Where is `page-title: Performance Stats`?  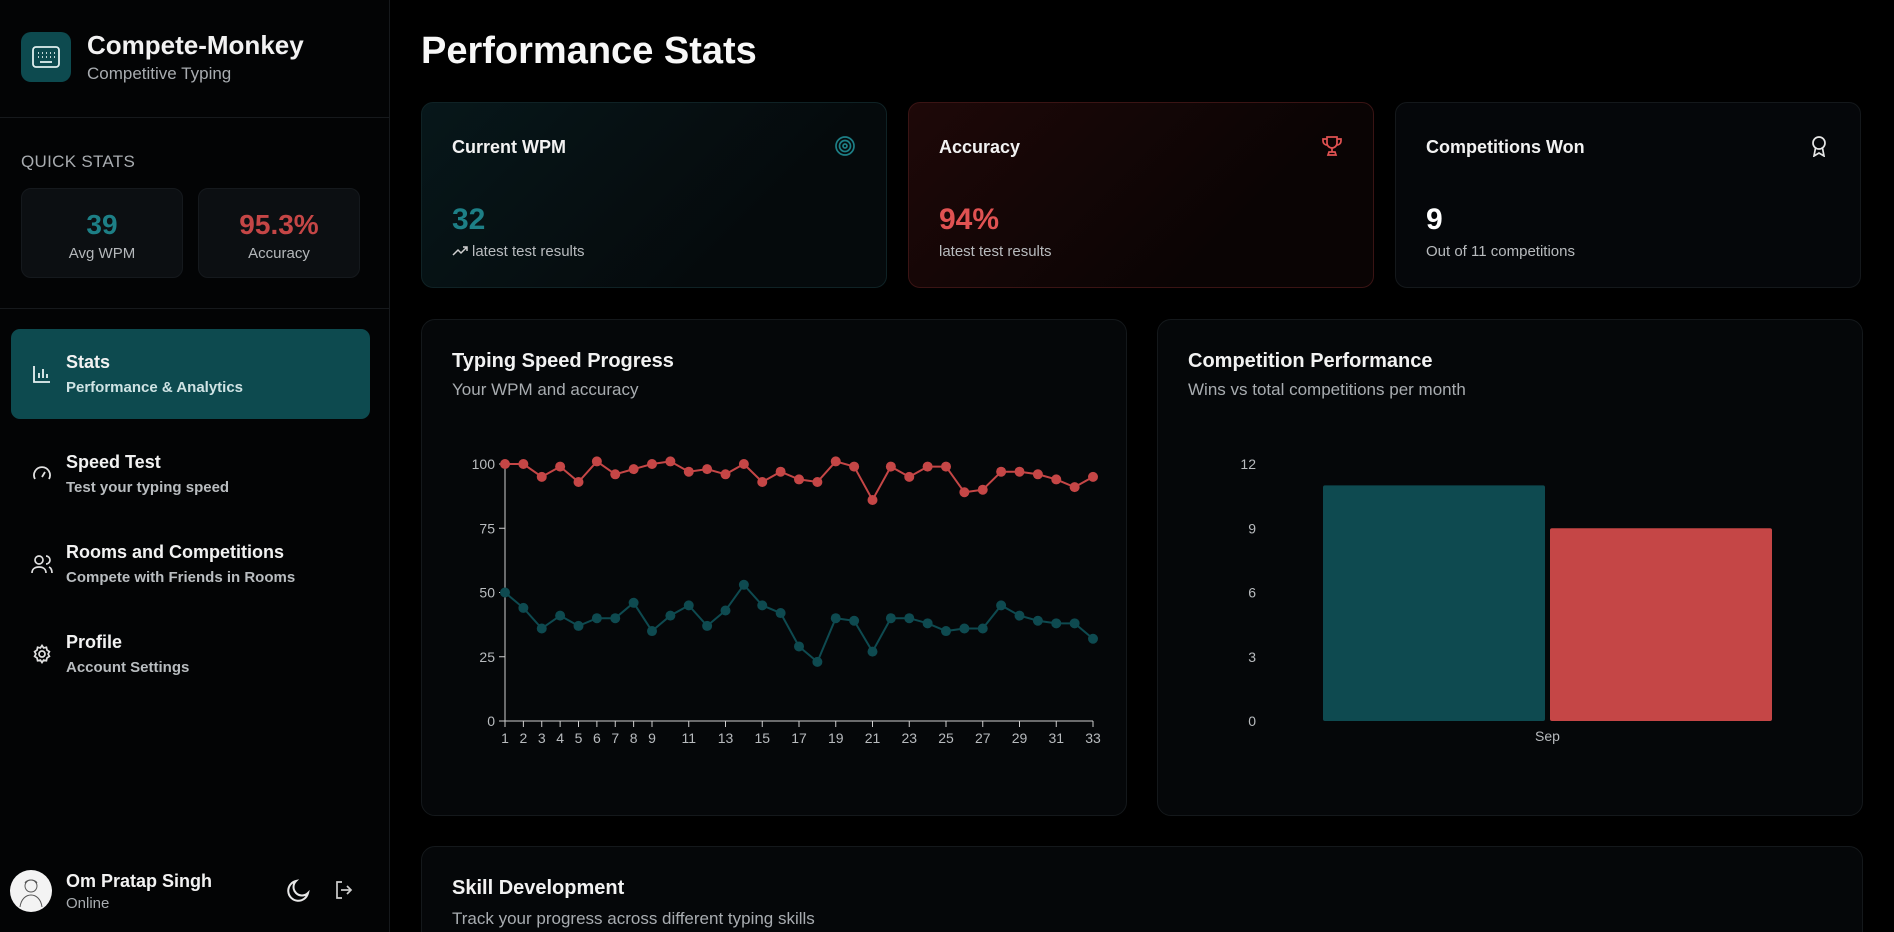 page-title: Performance Stats is located at coordinates (589, 51).